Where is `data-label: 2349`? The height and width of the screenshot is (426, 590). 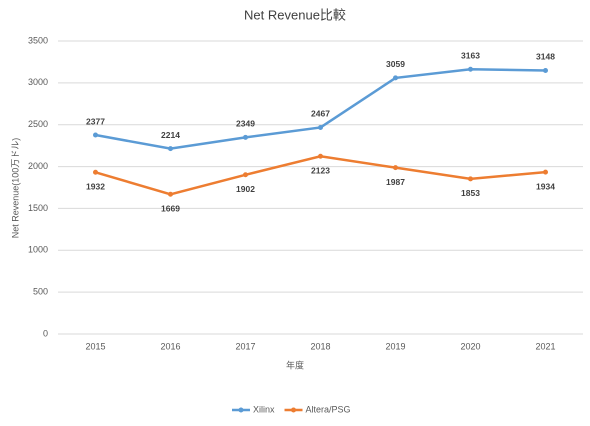 data-label: 2349 is located at coordinates (245, 124).